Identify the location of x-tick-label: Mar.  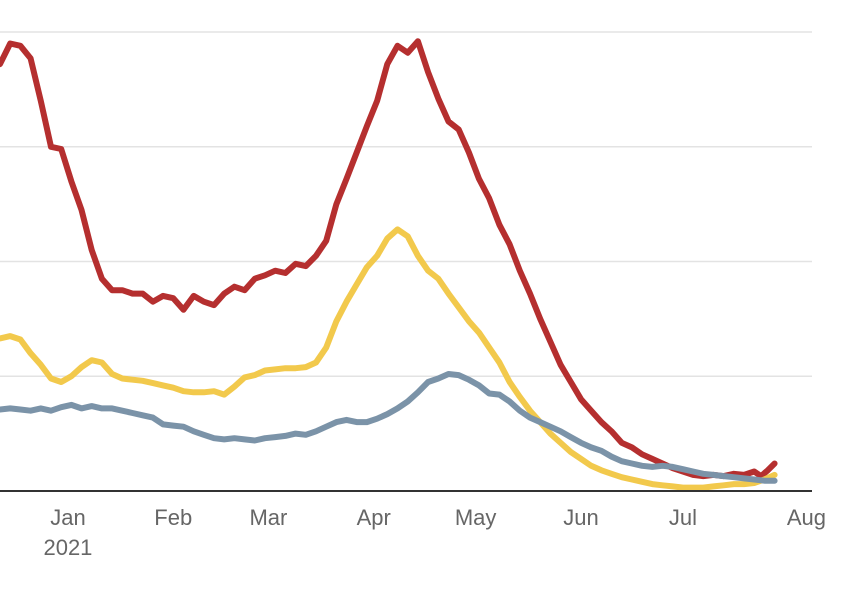
(268, 517).